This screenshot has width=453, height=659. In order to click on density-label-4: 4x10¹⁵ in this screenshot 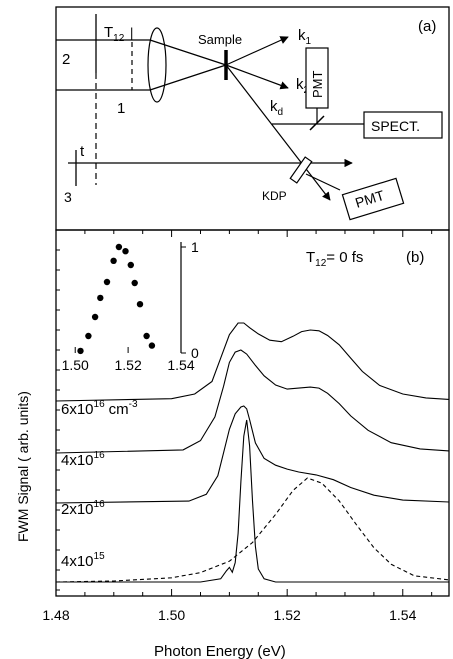, I will do `click(83, 560)`.